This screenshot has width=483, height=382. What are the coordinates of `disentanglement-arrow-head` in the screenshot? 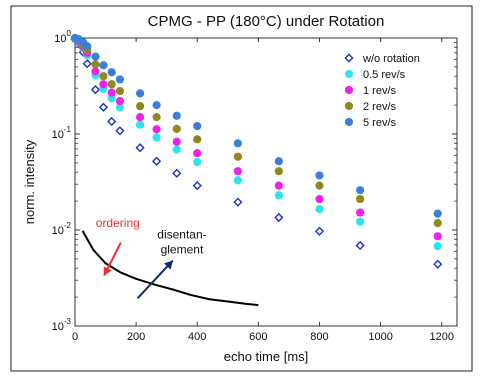 It's located at (168, 265).